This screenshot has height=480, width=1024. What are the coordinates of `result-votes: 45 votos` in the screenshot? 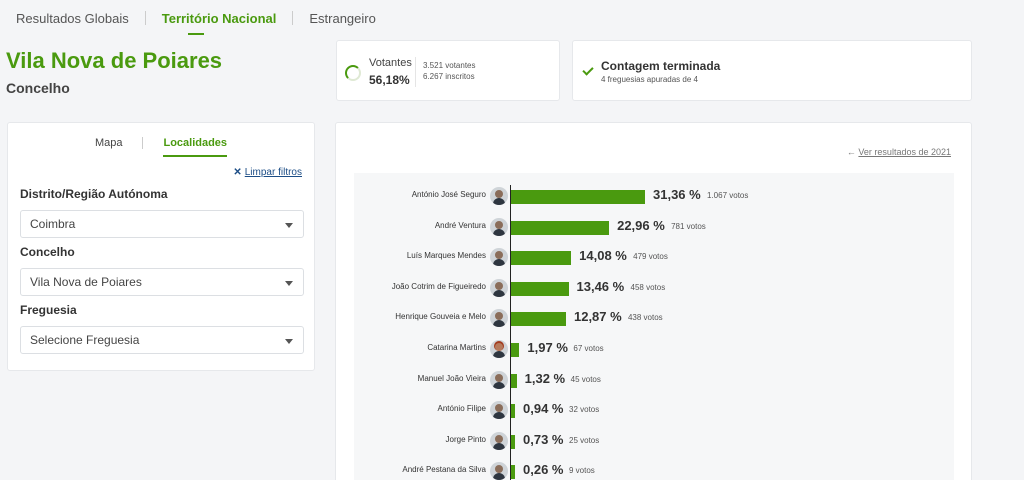 It's located at (585, 379).